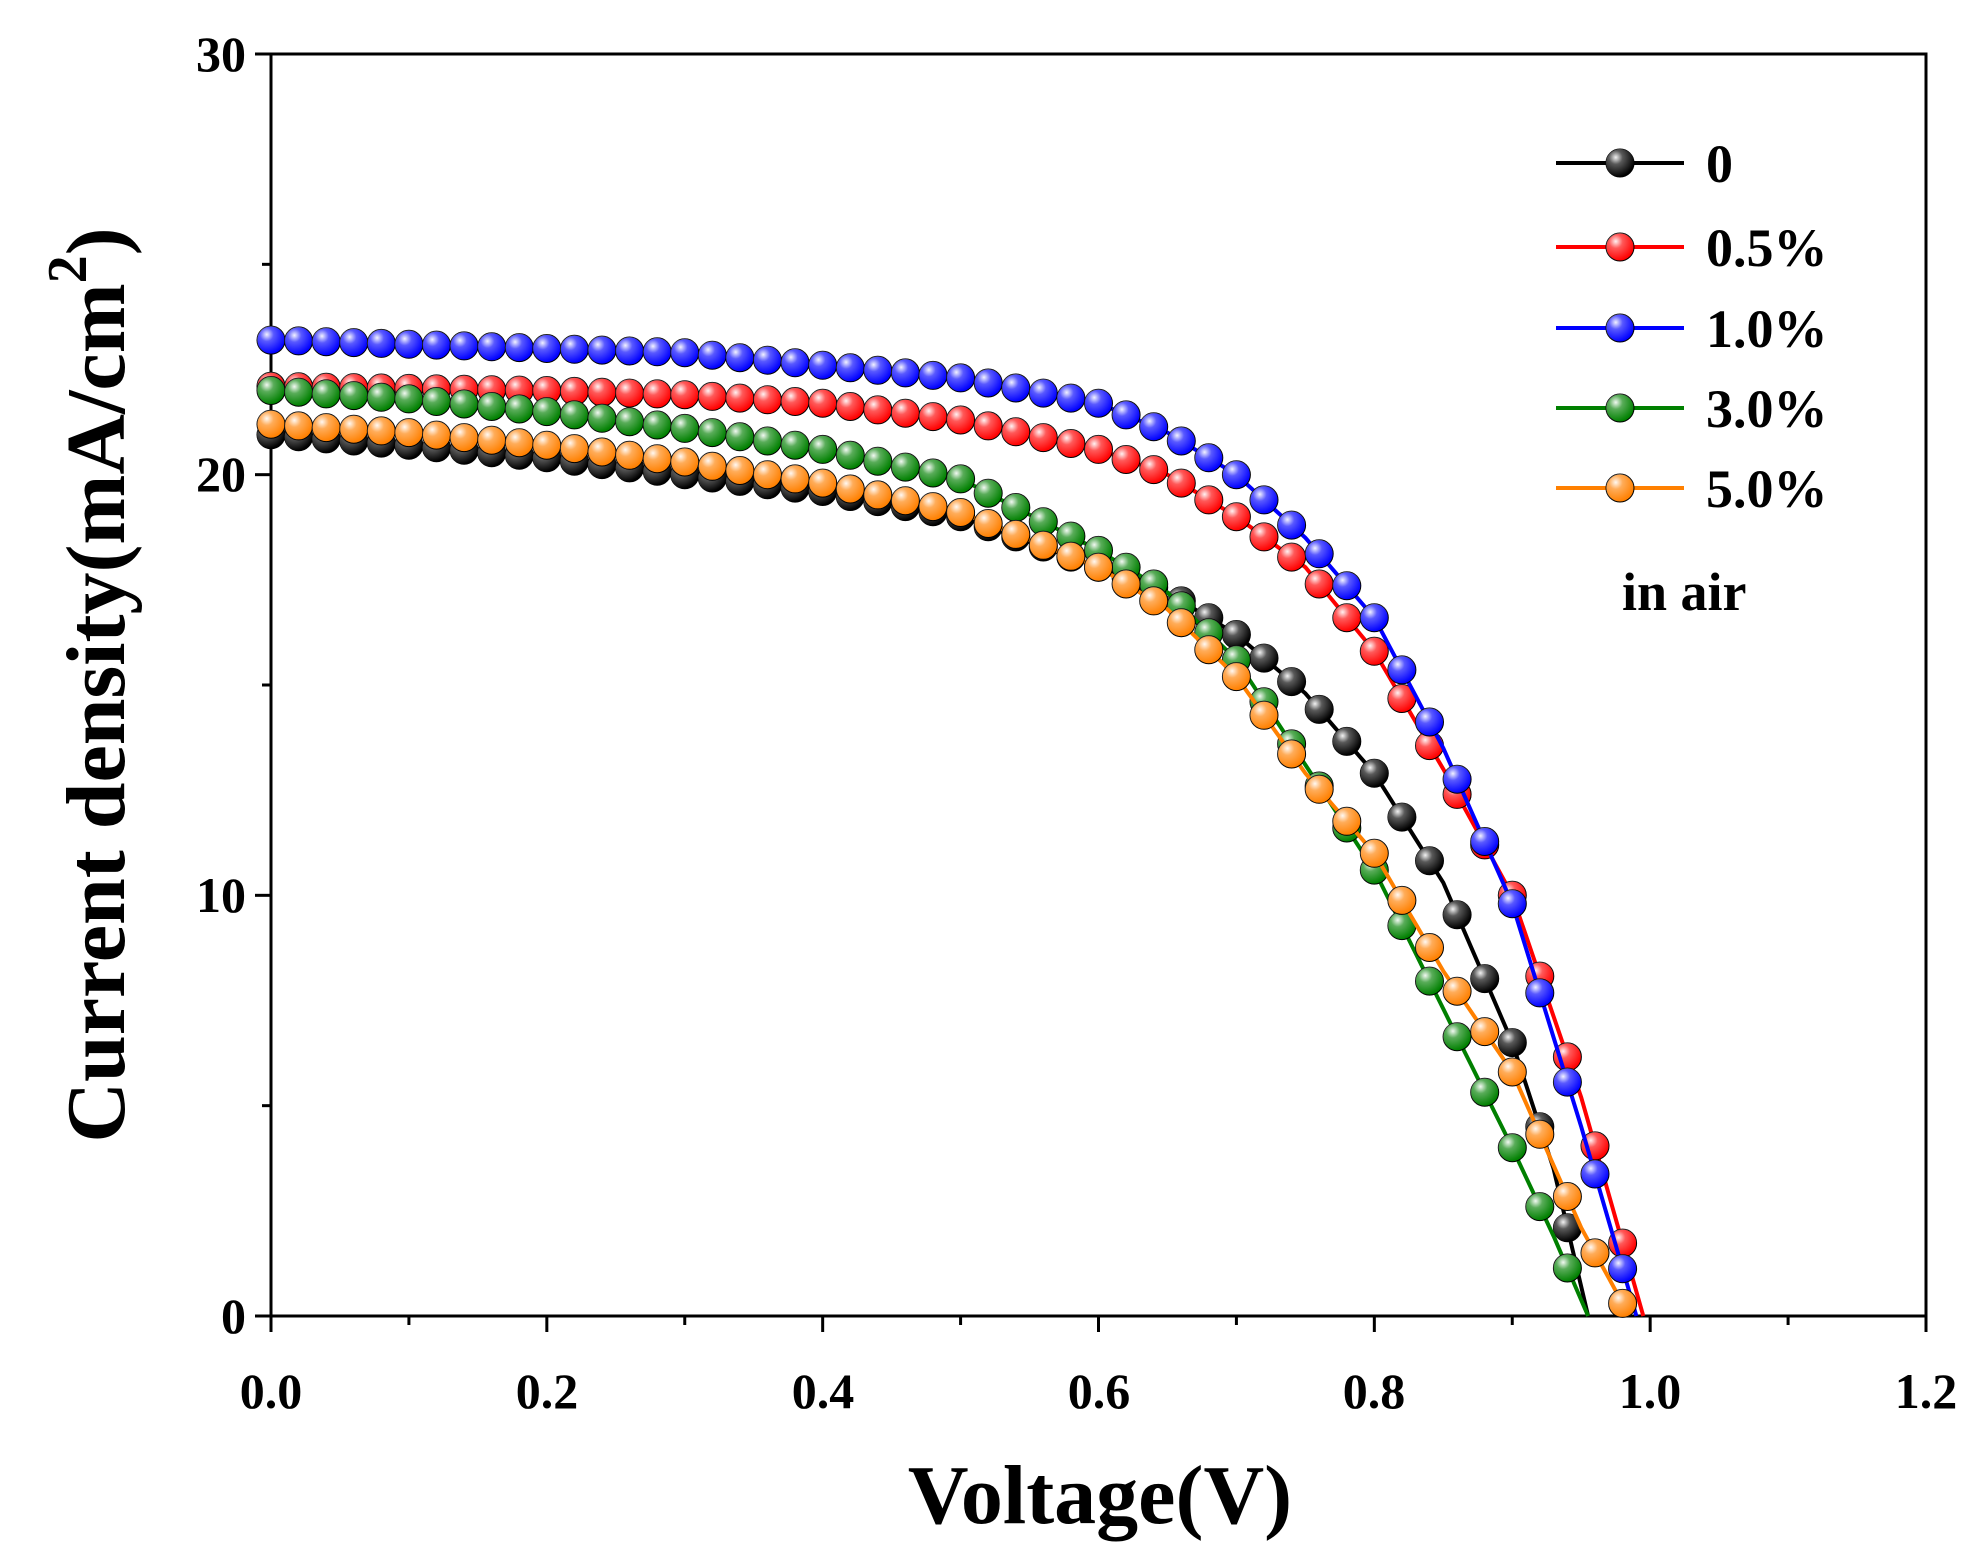 Image resolution: width=1979 pixels, height=1554 pixels. I want to click on legend-entry: 1.0%, so click(1692, 329).